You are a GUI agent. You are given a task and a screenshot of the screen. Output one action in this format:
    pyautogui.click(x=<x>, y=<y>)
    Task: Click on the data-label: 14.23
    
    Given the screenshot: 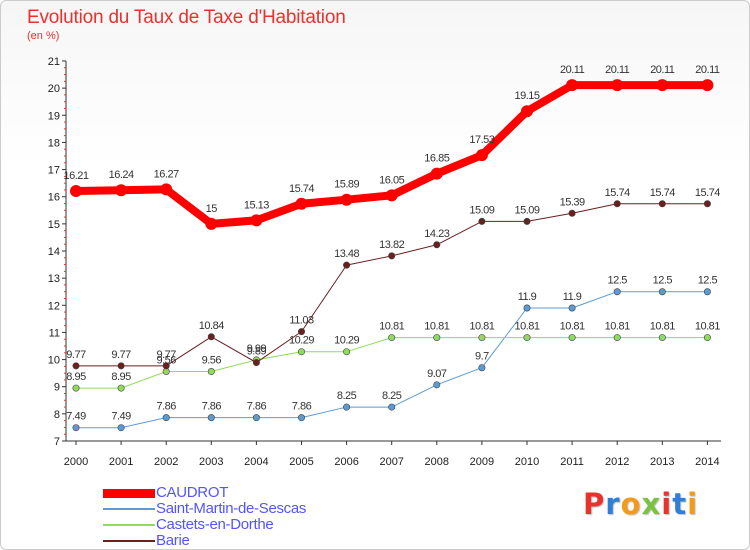 What is the action you would take?
    pyautogui.click(x=436, y=234)
    